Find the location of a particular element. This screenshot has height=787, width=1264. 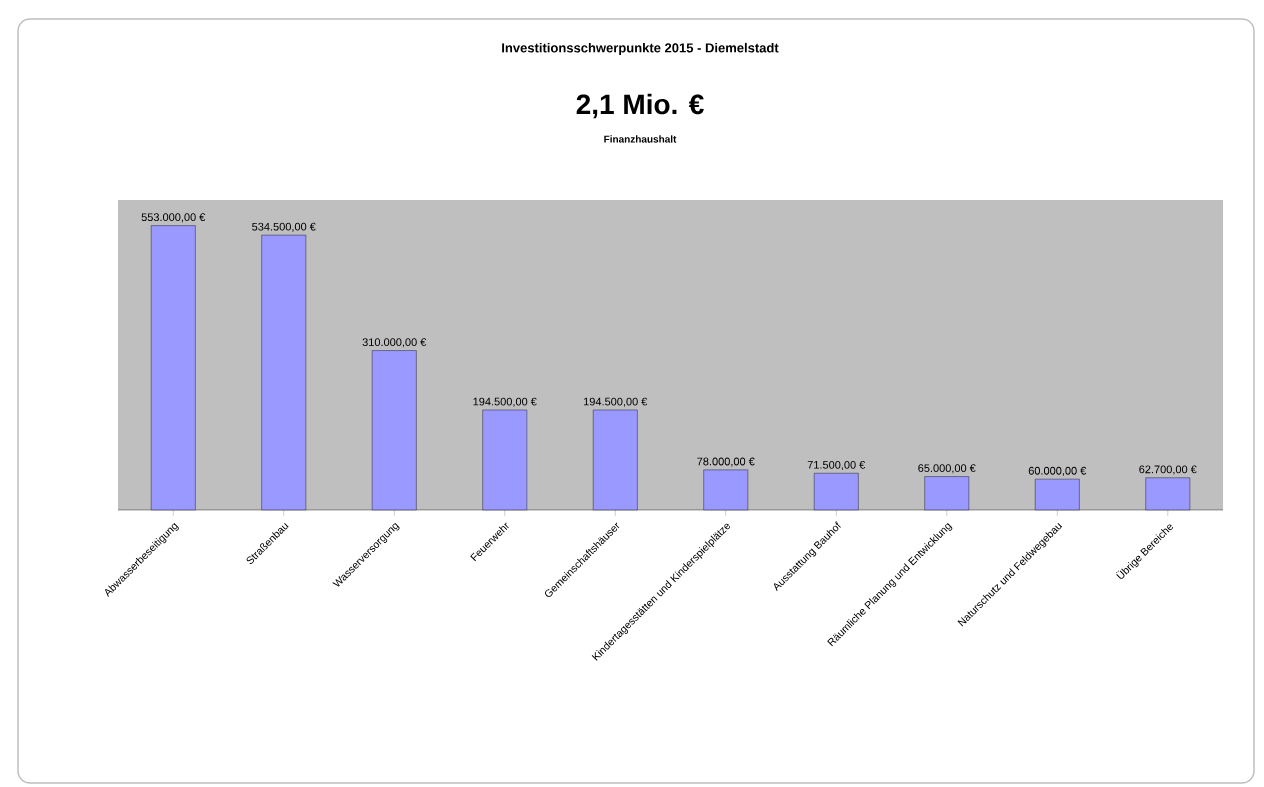

chart-title: Investitionsschwerpunkte 2015 - Diemelstadt is located at coordinates (640, 49).